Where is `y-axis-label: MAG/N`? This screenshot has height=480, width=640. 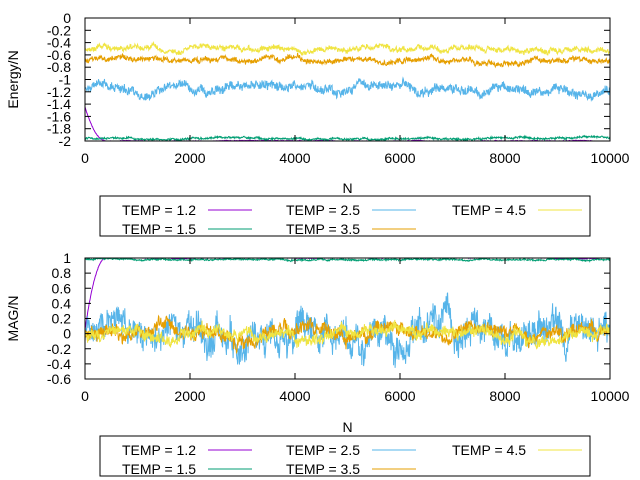
y-axis-label: MAG/N is located at coordinates (13, 319).